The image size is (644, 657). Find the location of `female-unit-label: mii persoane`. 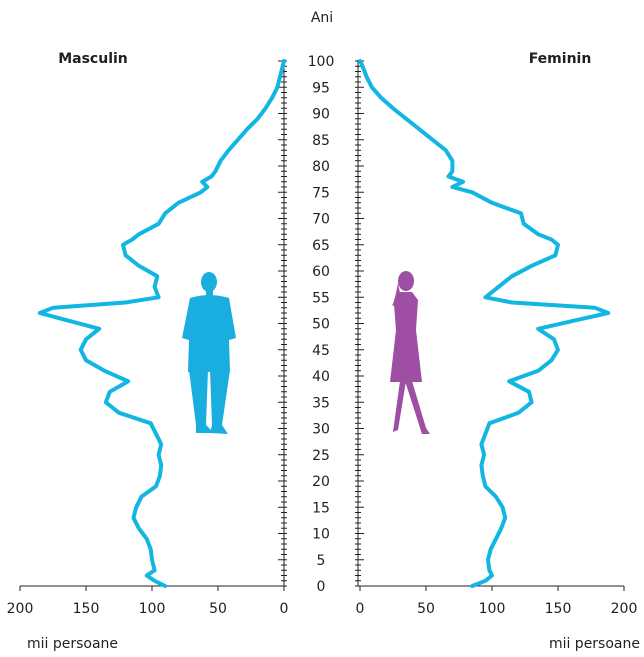

female-unit-label: mii persoane is located at coordinates (594, 644).